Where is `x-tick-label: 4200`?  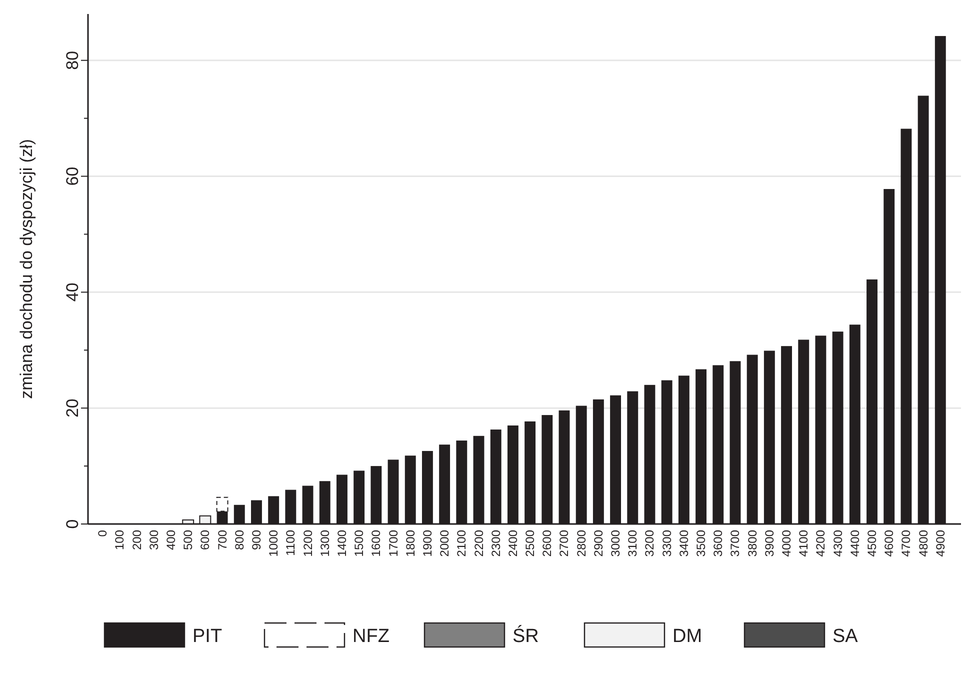
x-tick-label: 4200 is located at coordinates (821, 543).